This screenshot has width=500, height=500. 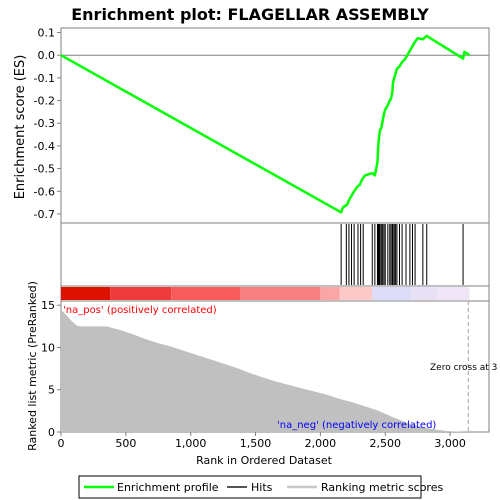 I want to click on ranking-axis-label: Ranked list metric (PreRanked), so click(x=32, y=366).